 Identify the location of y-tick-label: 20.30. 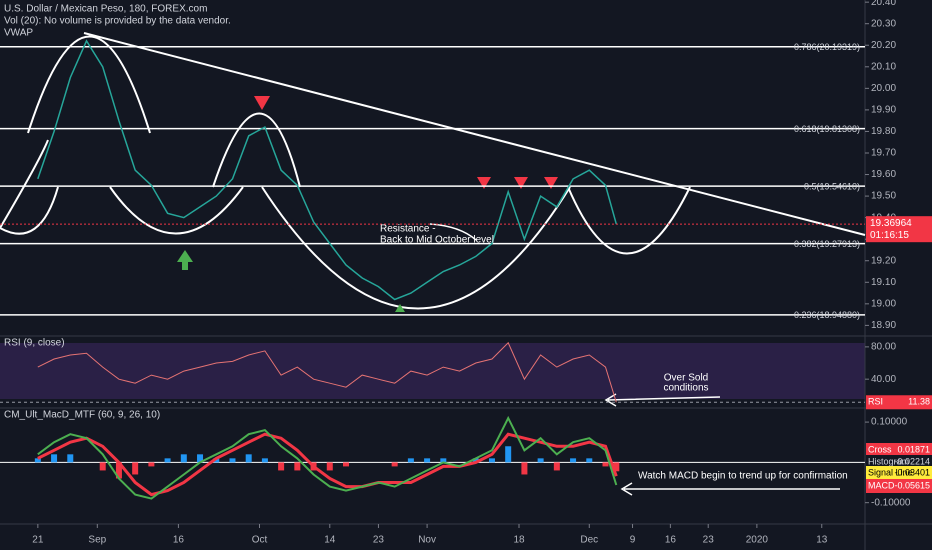
(883, 23).